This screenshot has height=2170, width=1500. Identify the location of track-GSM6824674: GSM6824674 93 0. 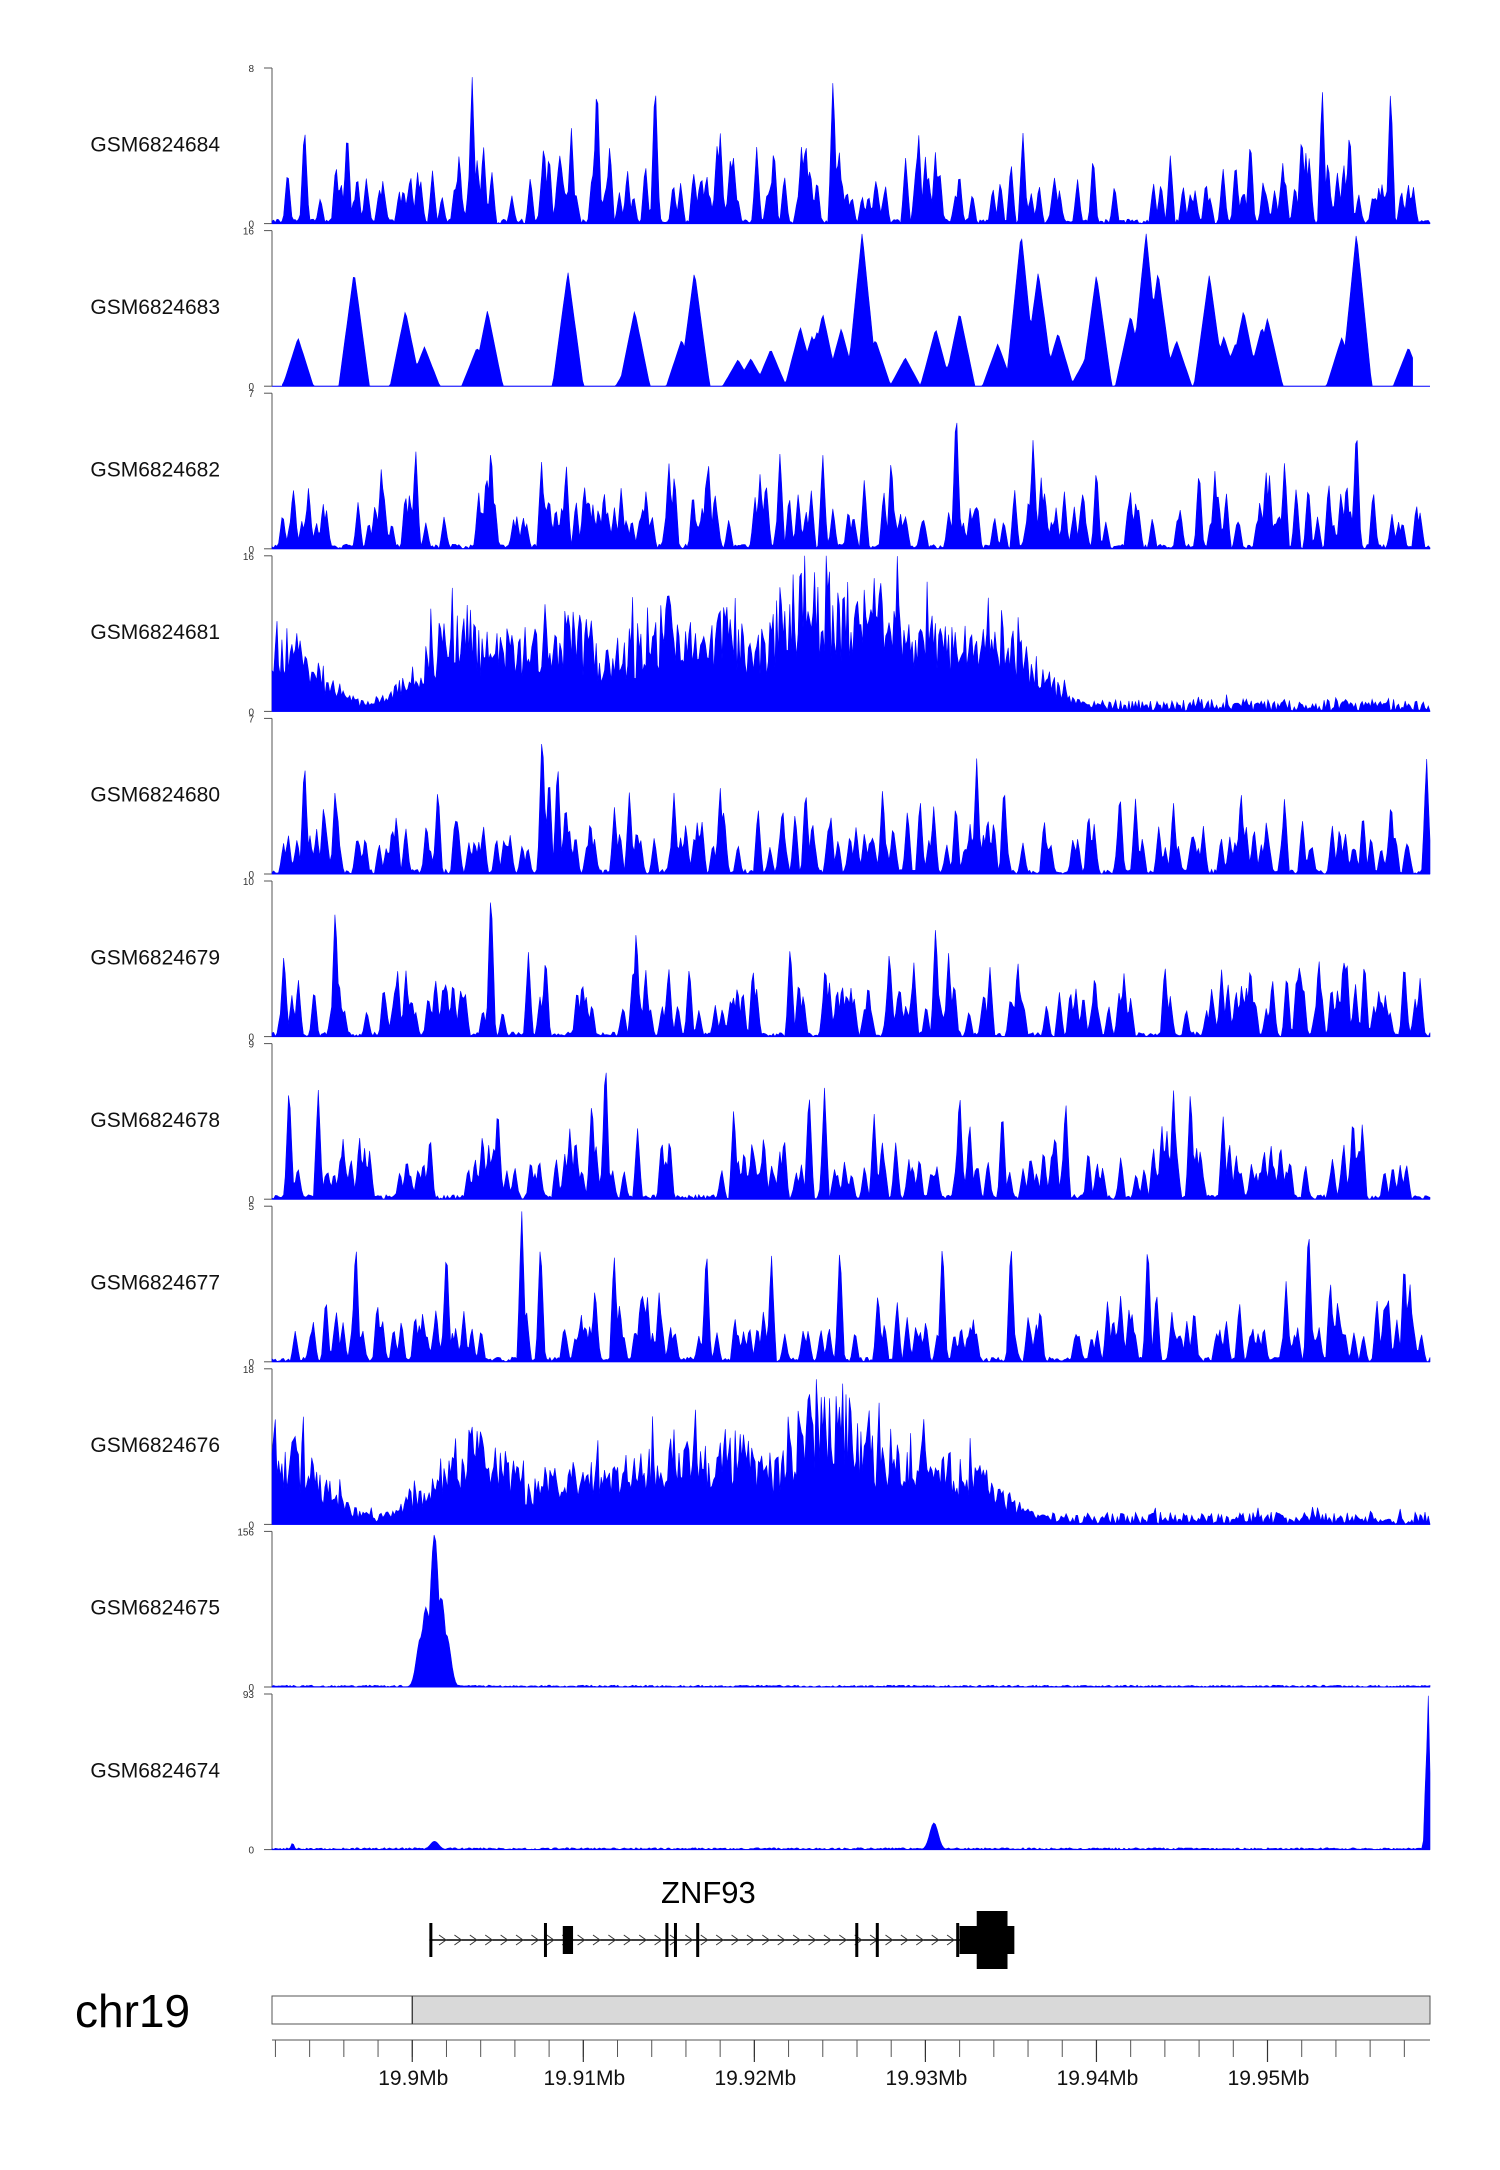
(760, 1773).